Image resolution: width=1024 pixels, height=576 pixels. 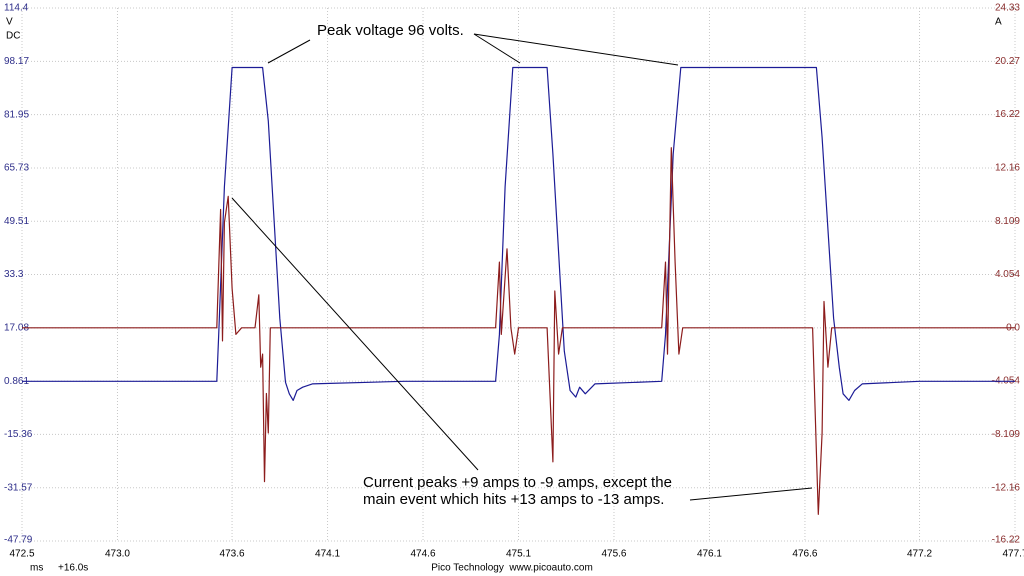 I want to click on x-tick-label: 472.5, so click(x=21, y=554).